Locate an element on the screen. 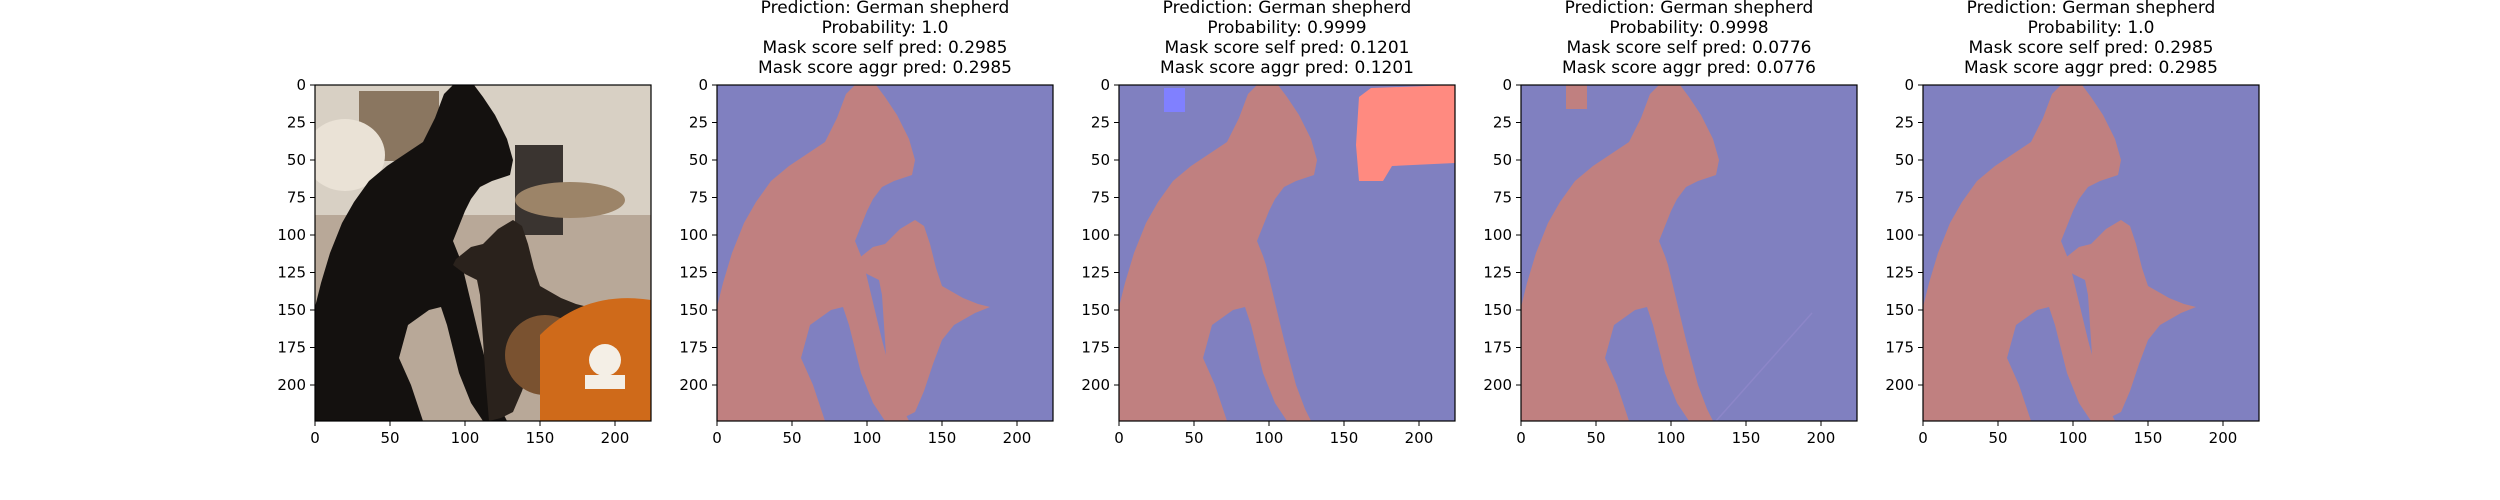 This screenshot has width=2500, height=500. photo-content is located at coordinates (483, 253).